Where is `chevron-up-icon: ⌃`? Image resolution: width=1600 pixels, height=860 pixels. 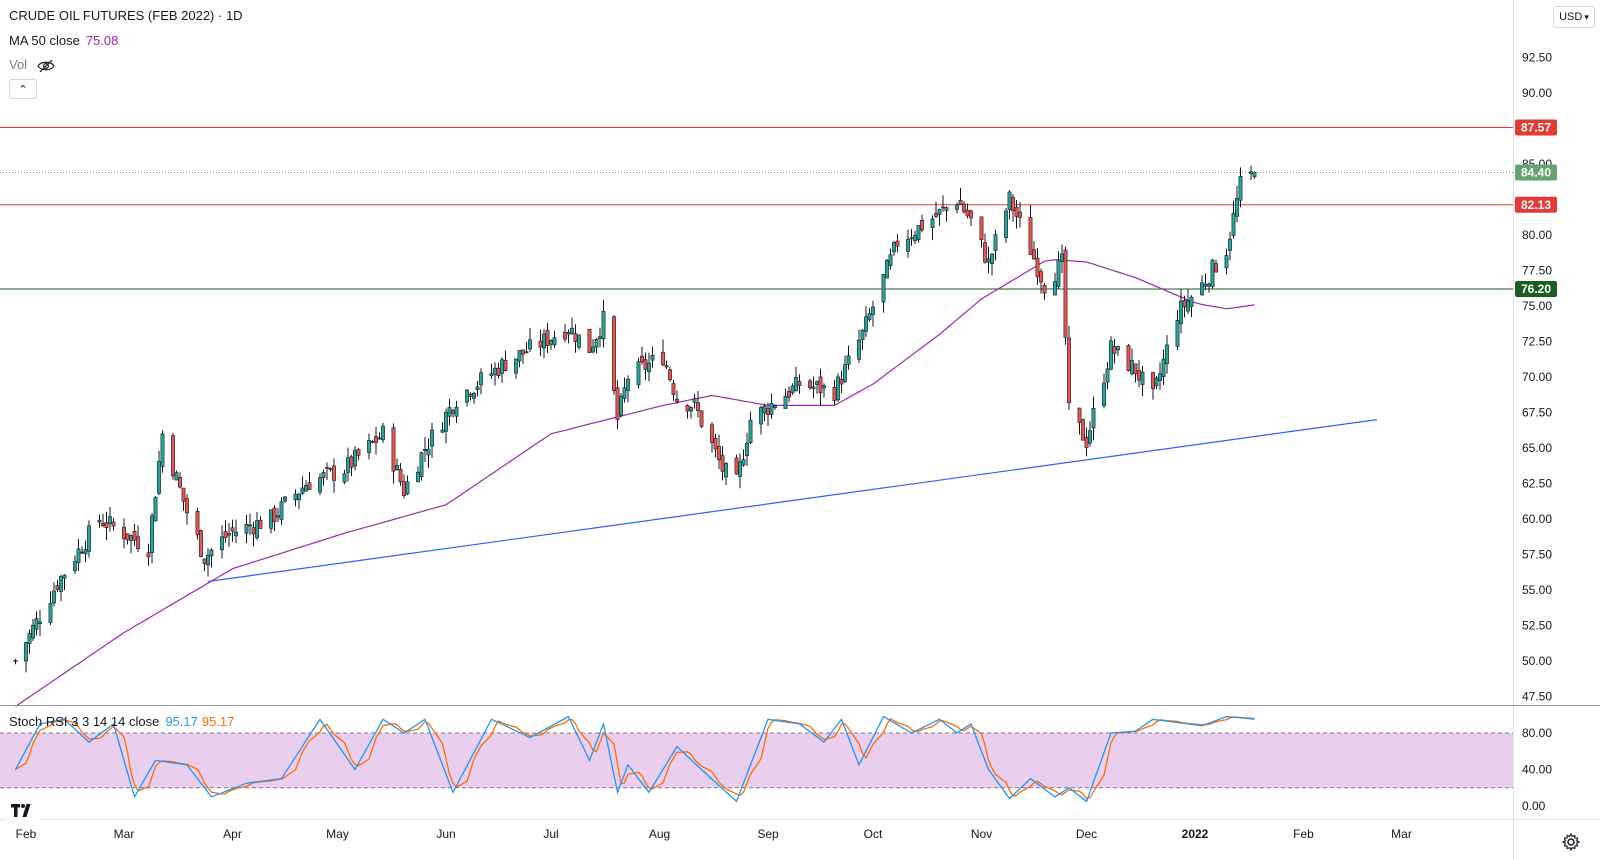 chevron-up-icon: ⌃ is located at coordinates (23, 89).